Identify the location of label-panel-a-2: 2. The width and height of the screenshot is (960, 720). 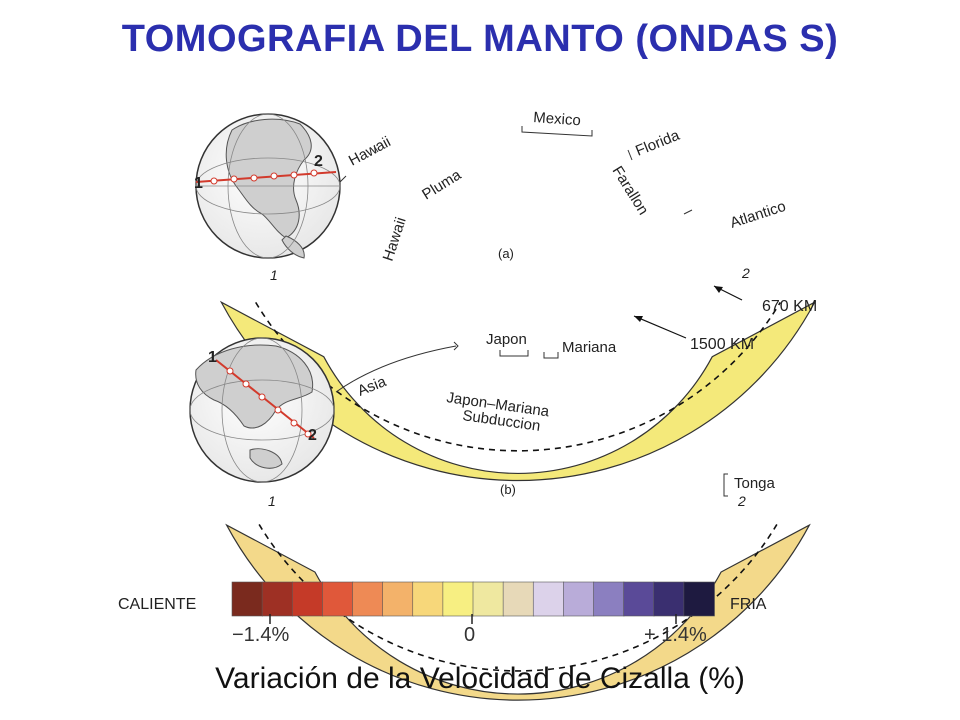
(745, 273).